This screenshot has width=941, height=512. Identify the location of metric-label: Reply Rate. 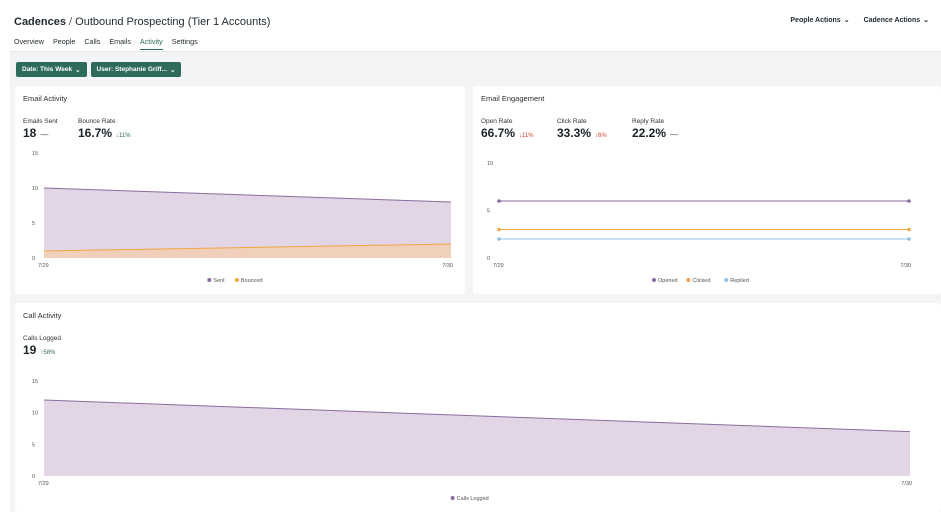
(648, 121).